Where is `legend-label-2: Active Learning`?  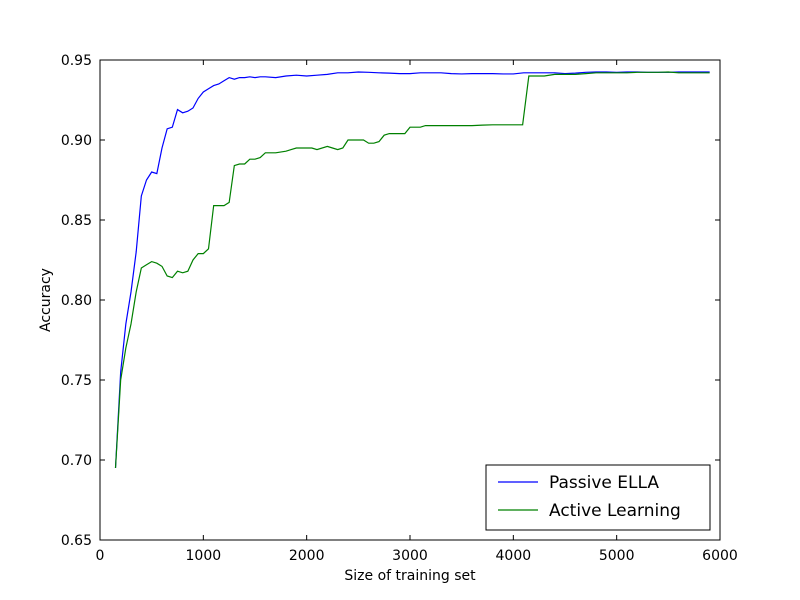 legend-label-2: Active Learning is located at coordinates (615, 511).